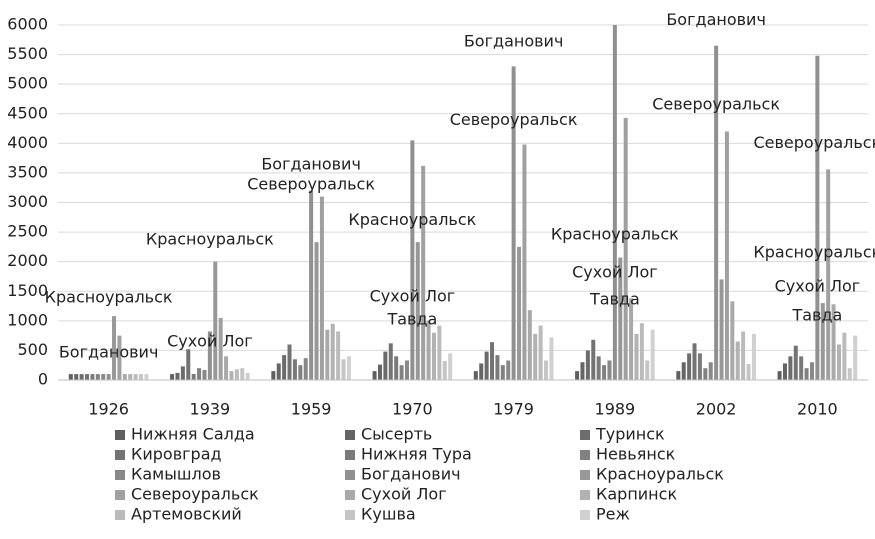  What do you see at coordinates (388, 514) in the screenshot?
I see `legend-label: Кушва` at bounding box center [388, 514].